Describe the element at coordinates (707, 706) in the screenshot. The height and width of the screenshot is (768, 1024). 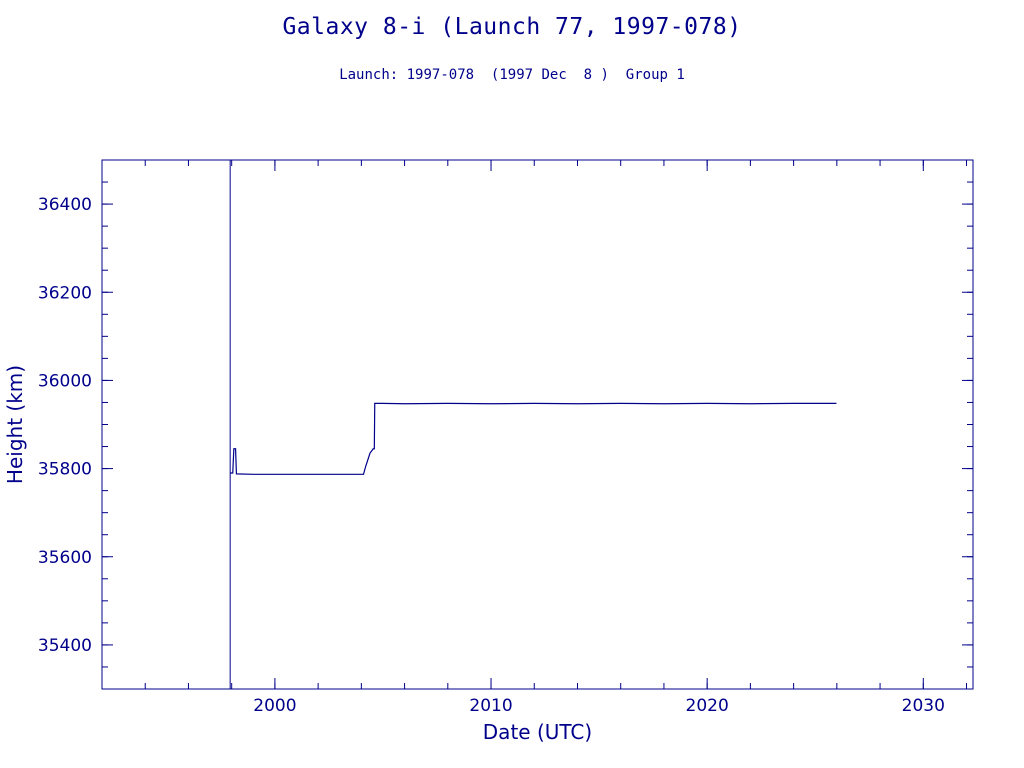
I see `x-tick-label: 2020` at that location.